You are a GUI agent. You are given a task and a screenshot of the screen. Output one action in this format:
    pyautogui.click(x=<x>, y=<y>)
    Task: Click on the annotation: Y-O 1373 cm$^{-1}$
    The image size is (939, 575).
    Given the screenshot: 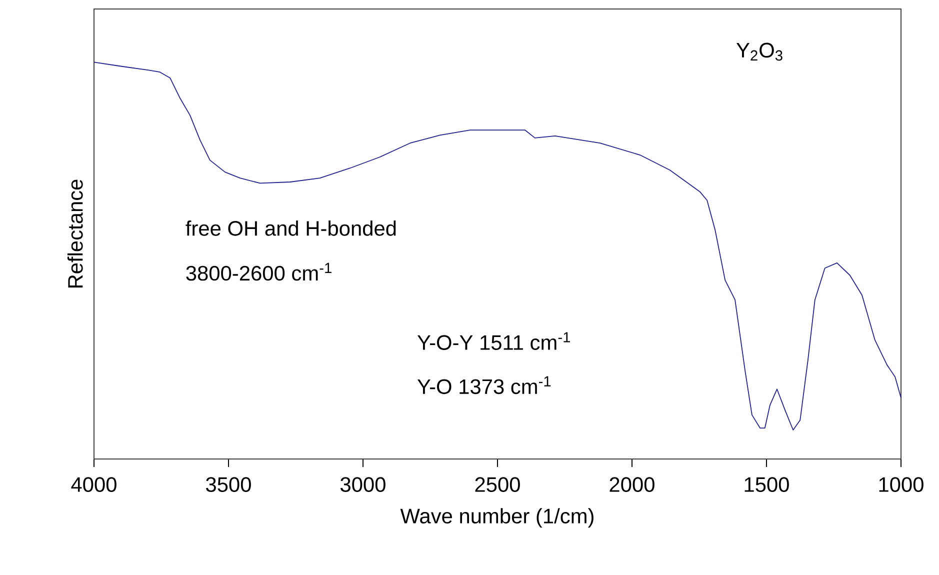 What is the action you would take?
    pyautogui.click(x=484, y=385)
    